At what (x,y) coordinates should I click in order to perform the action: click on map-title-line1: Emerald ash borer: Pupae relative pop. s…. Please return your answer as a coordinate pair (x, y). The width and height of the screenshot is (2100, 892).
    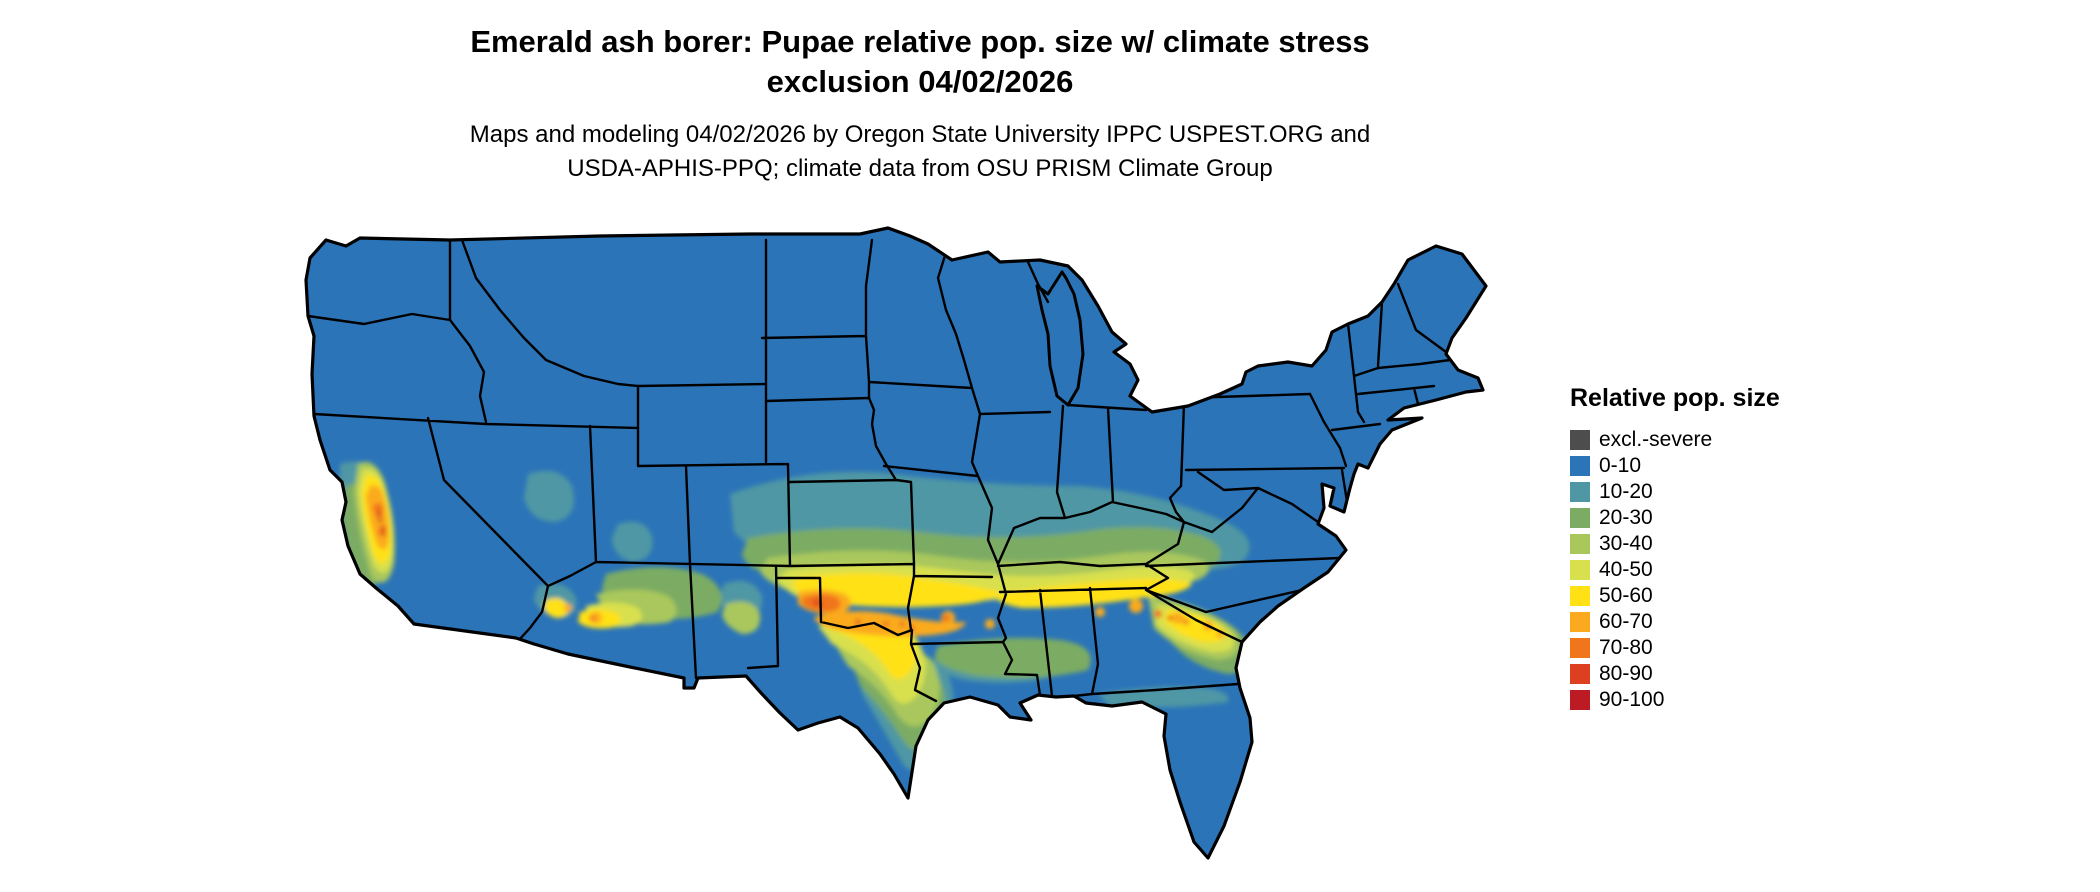
    Looking at the image, I should click on (920, 41).